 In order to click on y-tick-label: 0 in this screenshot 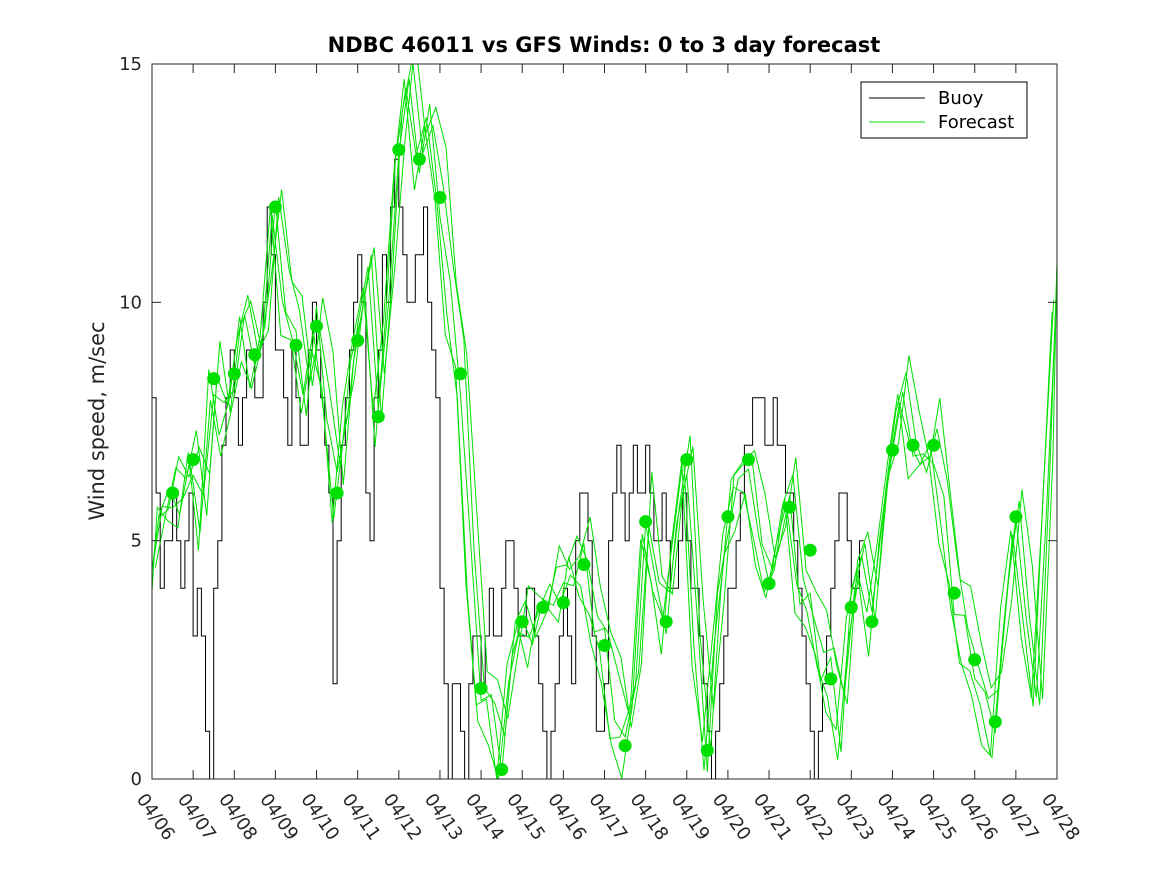, I will do `click(136, 779)`.